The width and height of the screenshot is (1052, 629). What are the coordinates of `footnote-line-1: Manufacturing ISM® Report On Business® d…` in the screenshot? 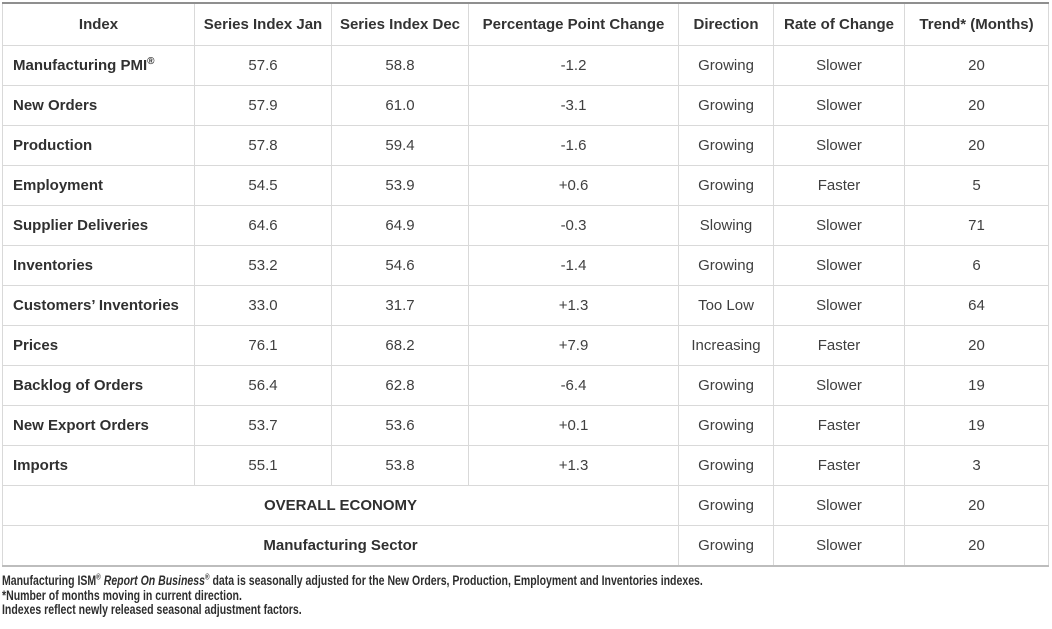 It's located at (411, 580).